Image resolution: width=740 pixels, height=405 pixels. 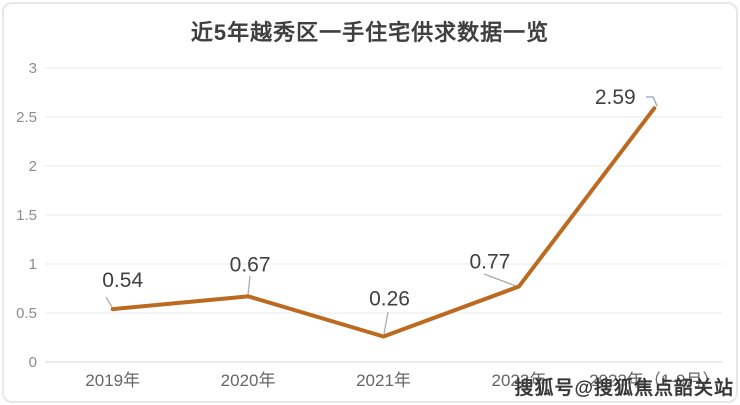 I want to click on data-point-label: 0.67, so click(x=250, y=264).